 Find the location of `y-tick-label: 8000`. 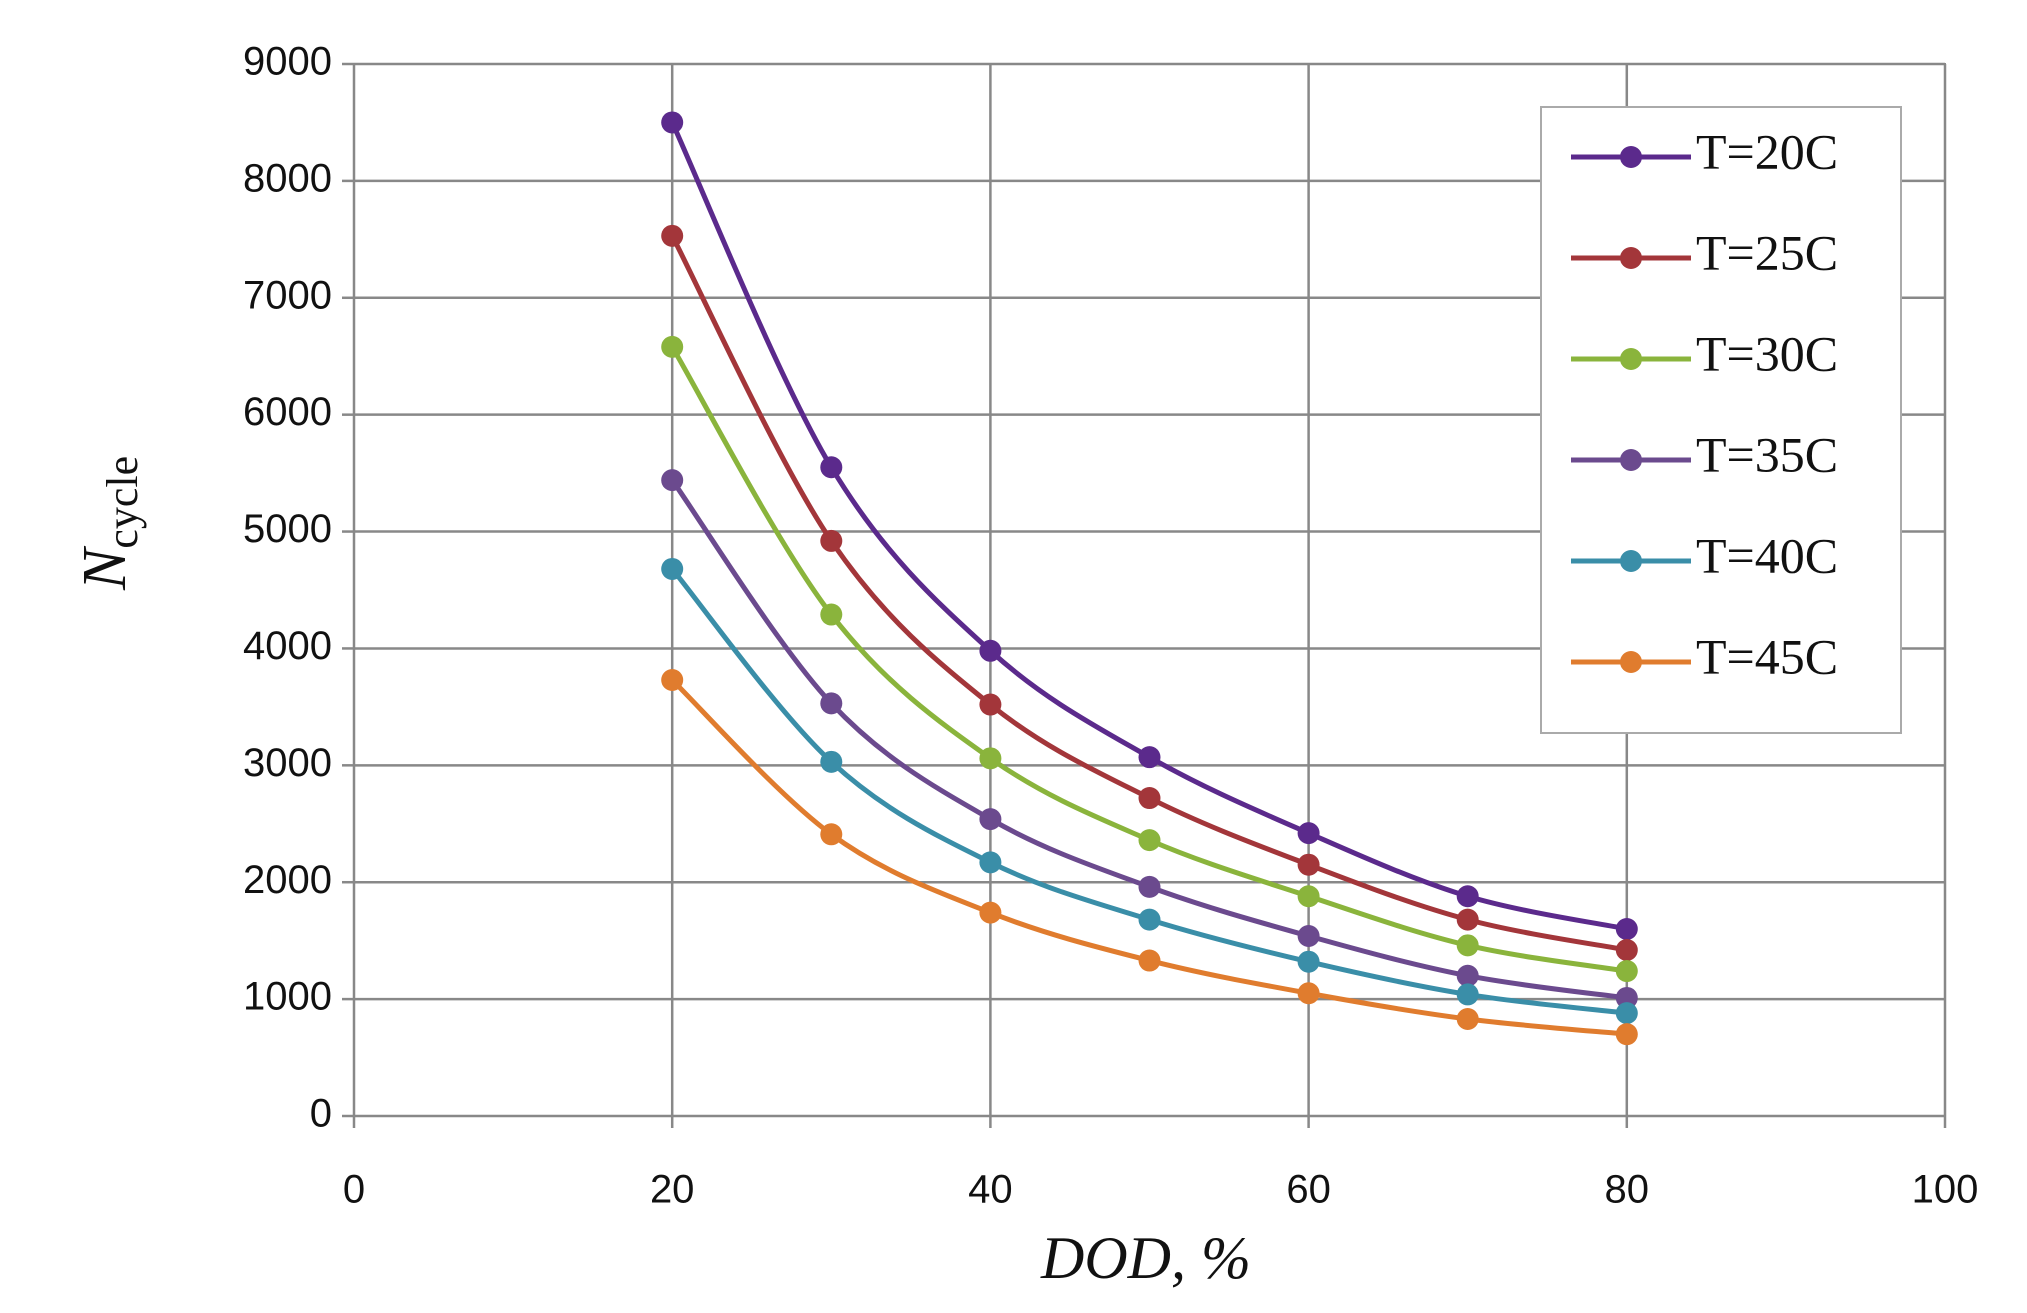

y-tick-label: 8000 is located at coordinates (287, 178).